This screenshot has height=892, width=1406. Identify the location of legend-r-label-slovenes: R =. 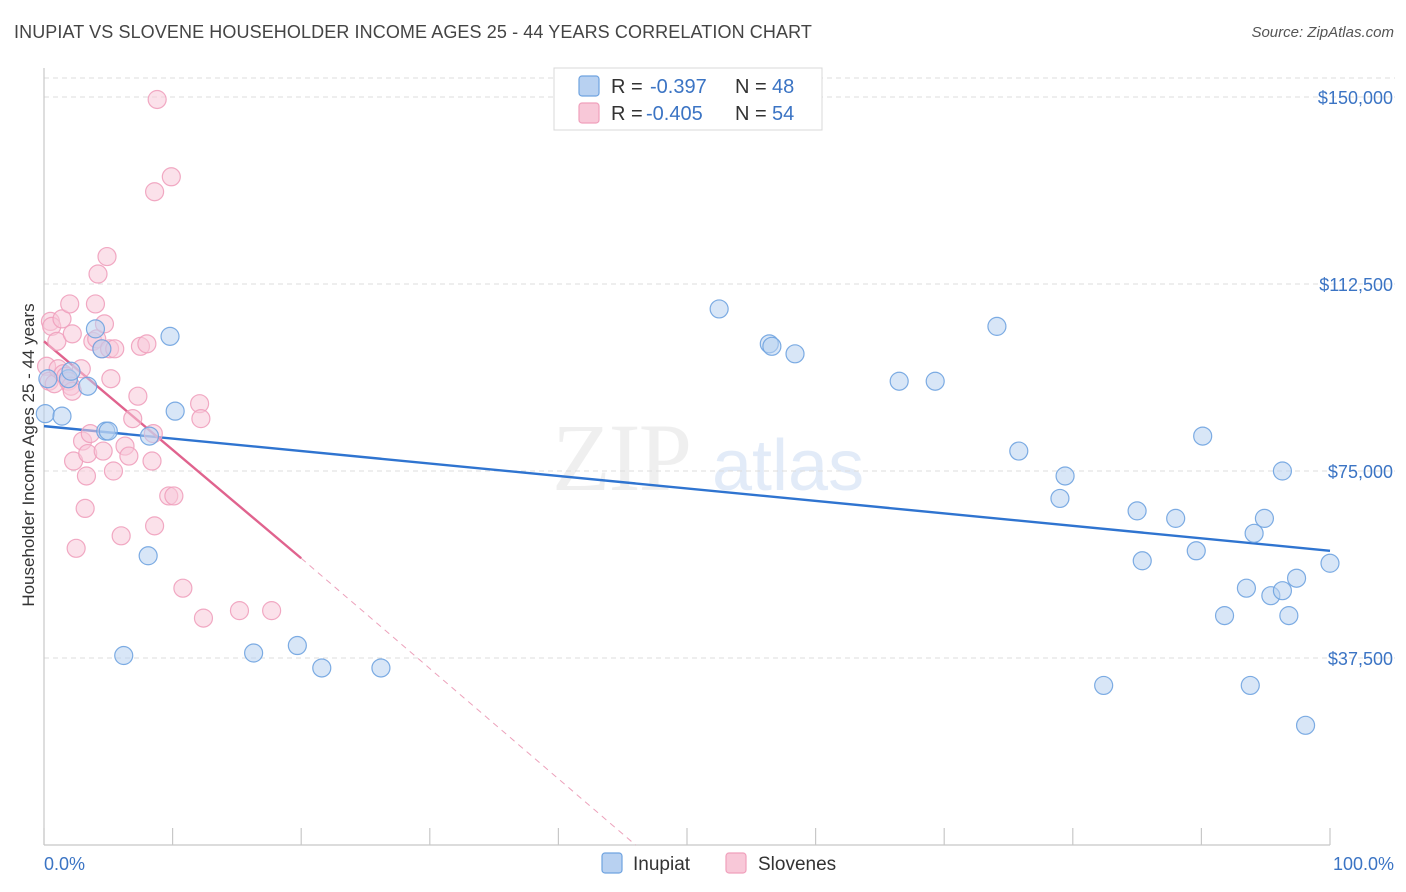
(627, 114).